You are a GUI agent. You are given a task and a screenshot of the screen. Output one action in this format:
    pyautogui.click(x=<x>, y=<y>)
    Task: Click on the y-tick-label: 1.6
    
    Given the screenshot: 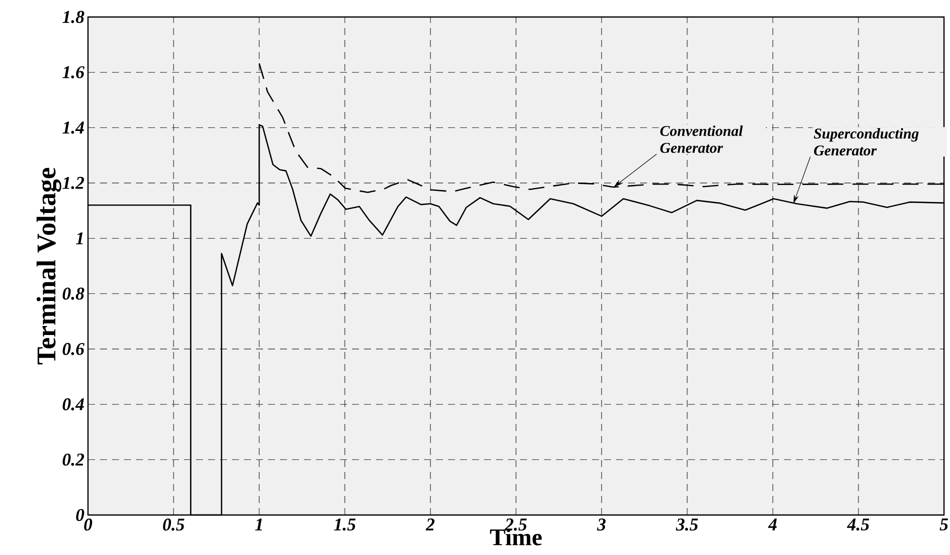 What is the action you would take?
    pyautogui.click(x=73, y=72)
    